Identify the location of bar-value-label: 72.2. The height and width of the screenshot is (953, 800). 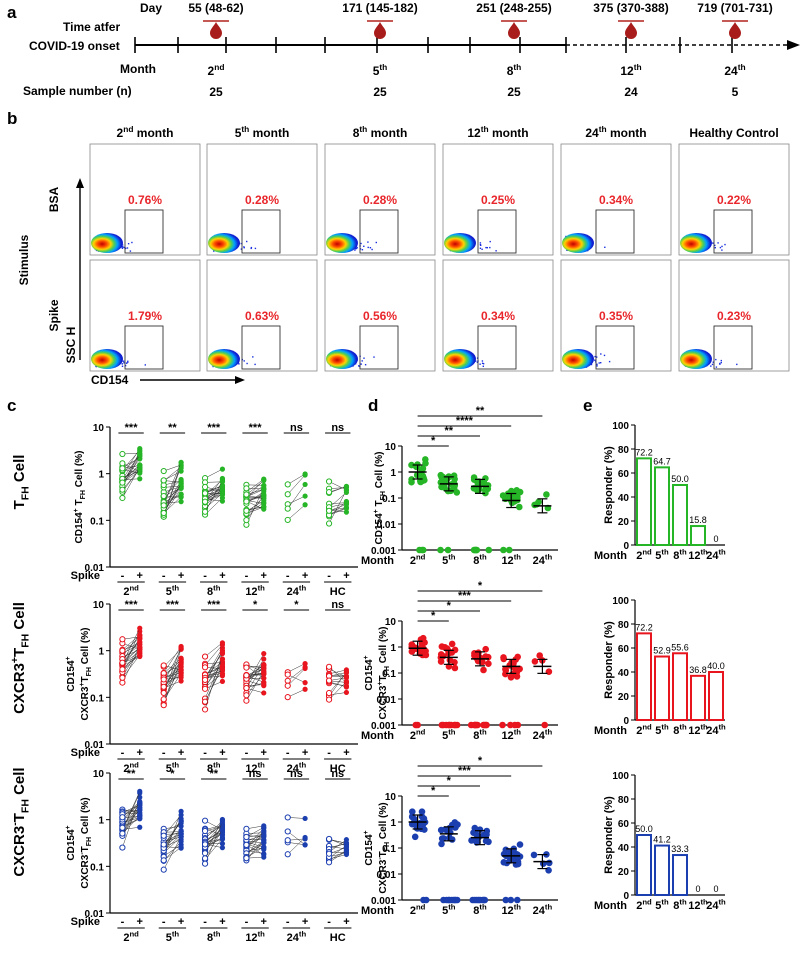
(644, 627).